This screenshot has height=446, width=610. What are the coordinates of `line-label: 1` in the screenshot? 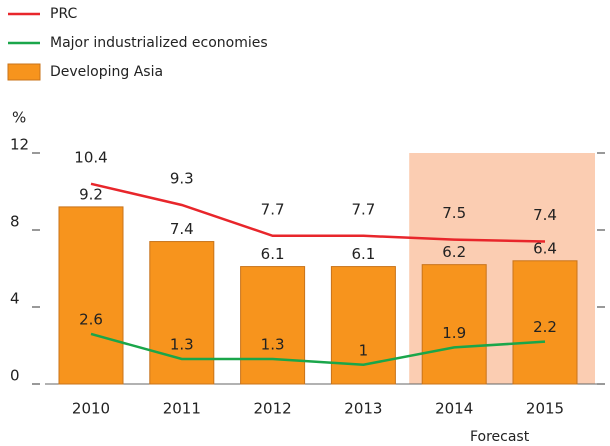 It's located at (364, 350).